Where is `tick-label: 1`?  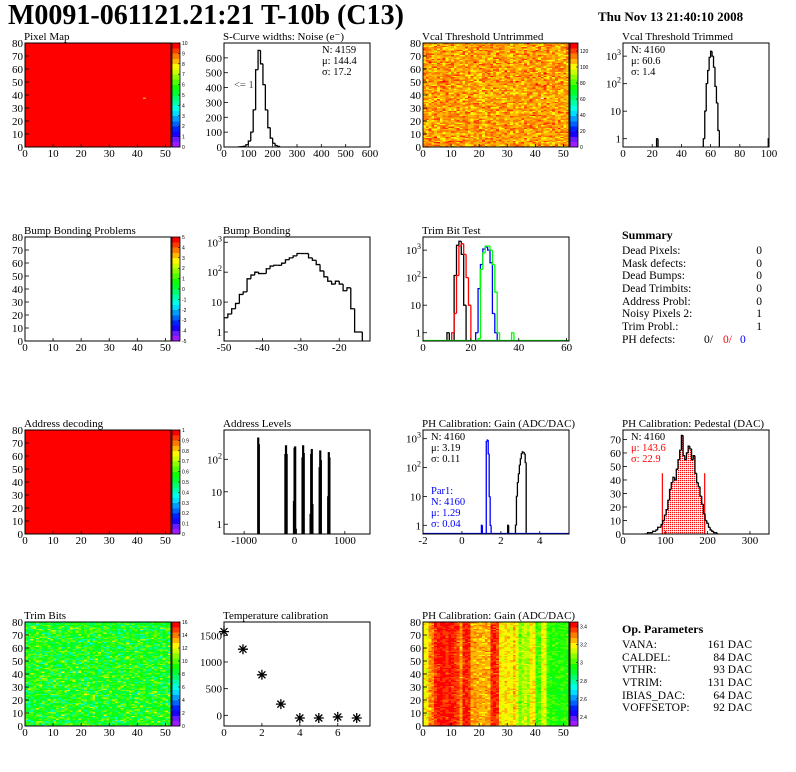 tick-label: 1 is located at coordinates (220, 525).